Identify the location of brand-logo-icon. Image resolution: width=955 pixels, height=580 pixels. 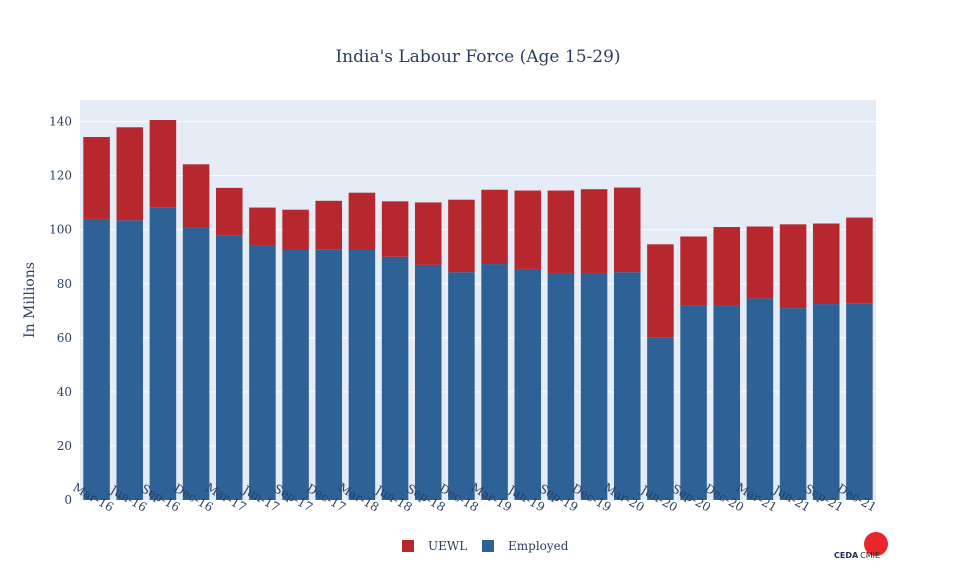
(876, 544).